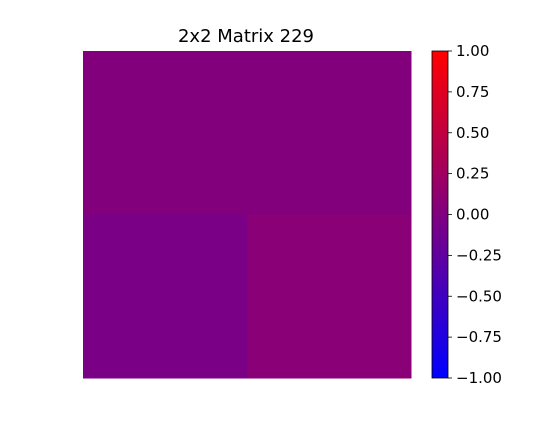  Describe the element at coordinates (479, 378) in the screenshot. I see `colorbar-tick-label: −1.00` at that location.